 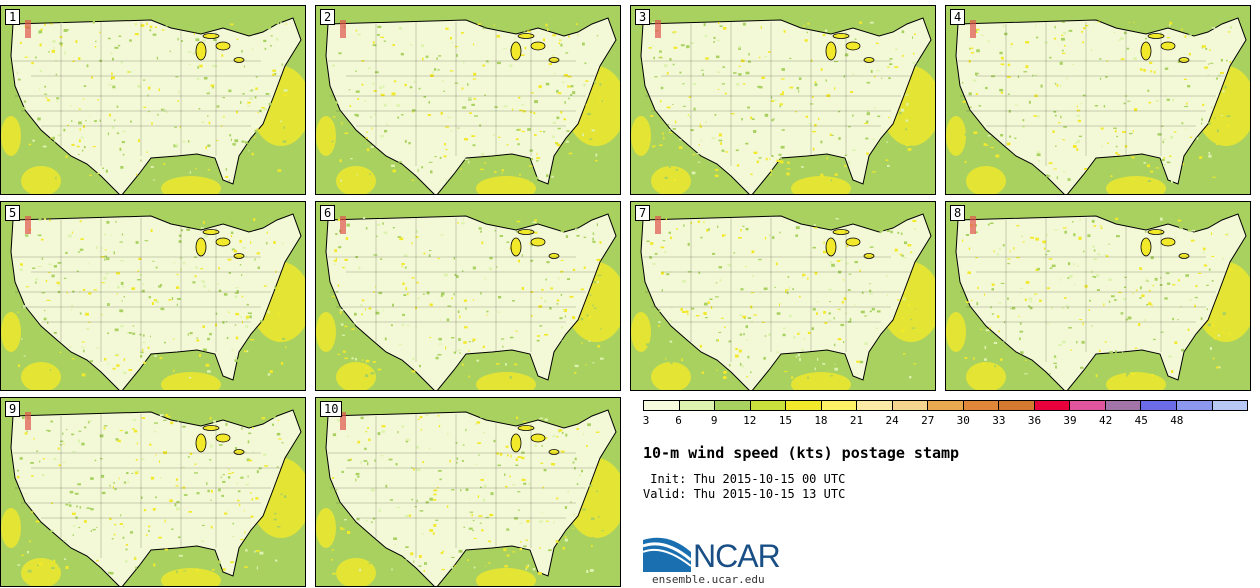 What do you see at coordinates (1070, 420) in the screenshot?
I see `colorbar-tick-label: 39` at bounding box center [1070, 420].